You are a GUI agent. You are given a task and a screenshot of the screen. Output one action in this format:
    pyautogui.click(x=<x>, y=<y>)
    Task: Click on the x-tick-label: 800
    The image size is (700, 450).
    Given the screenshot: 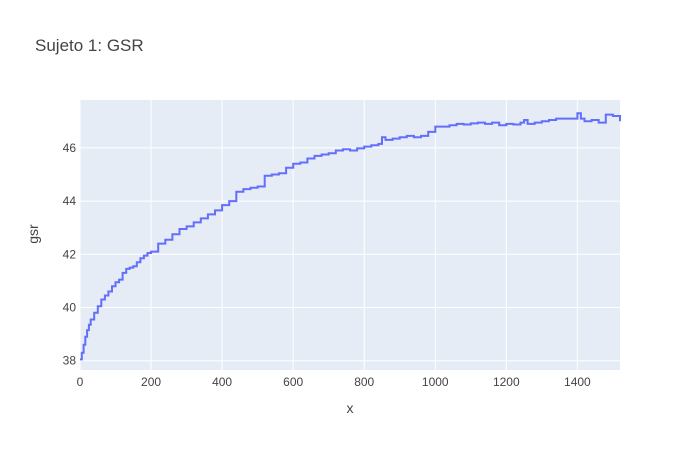 What is the action you would take?
    pyautogui.click(x=364, y=382)
    